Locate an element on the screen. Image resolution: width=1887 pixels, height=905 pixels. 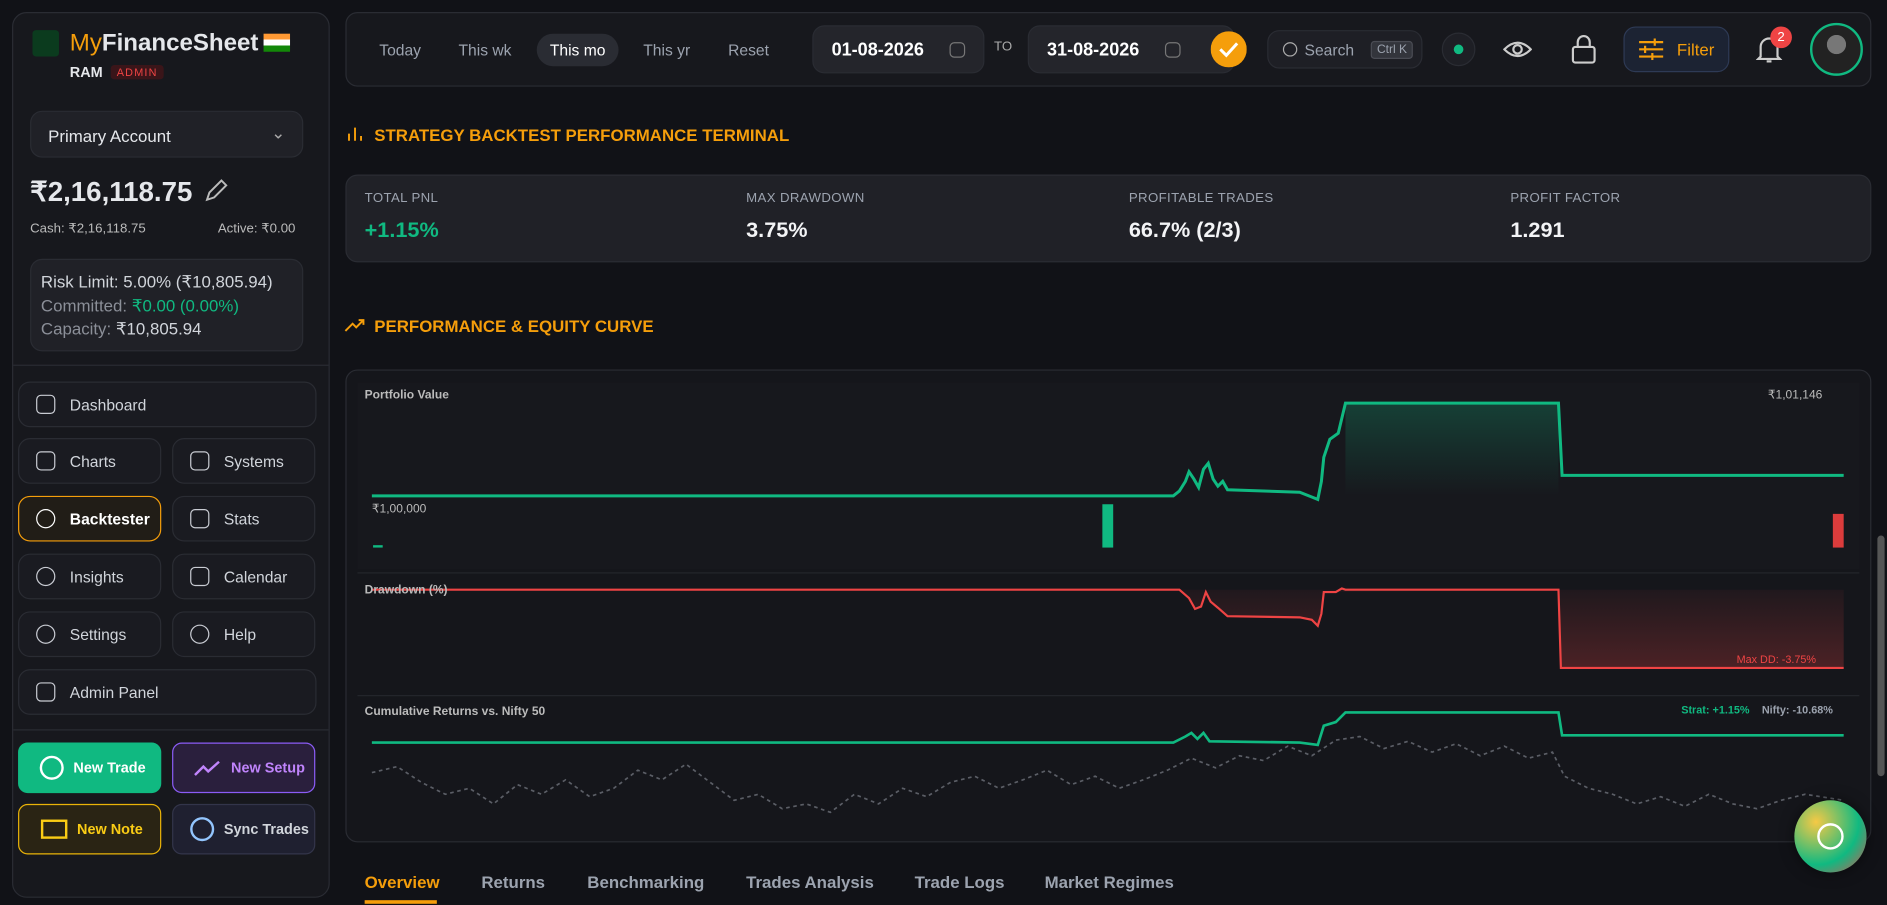
eye-icon is located at coordinates (1517, 49).